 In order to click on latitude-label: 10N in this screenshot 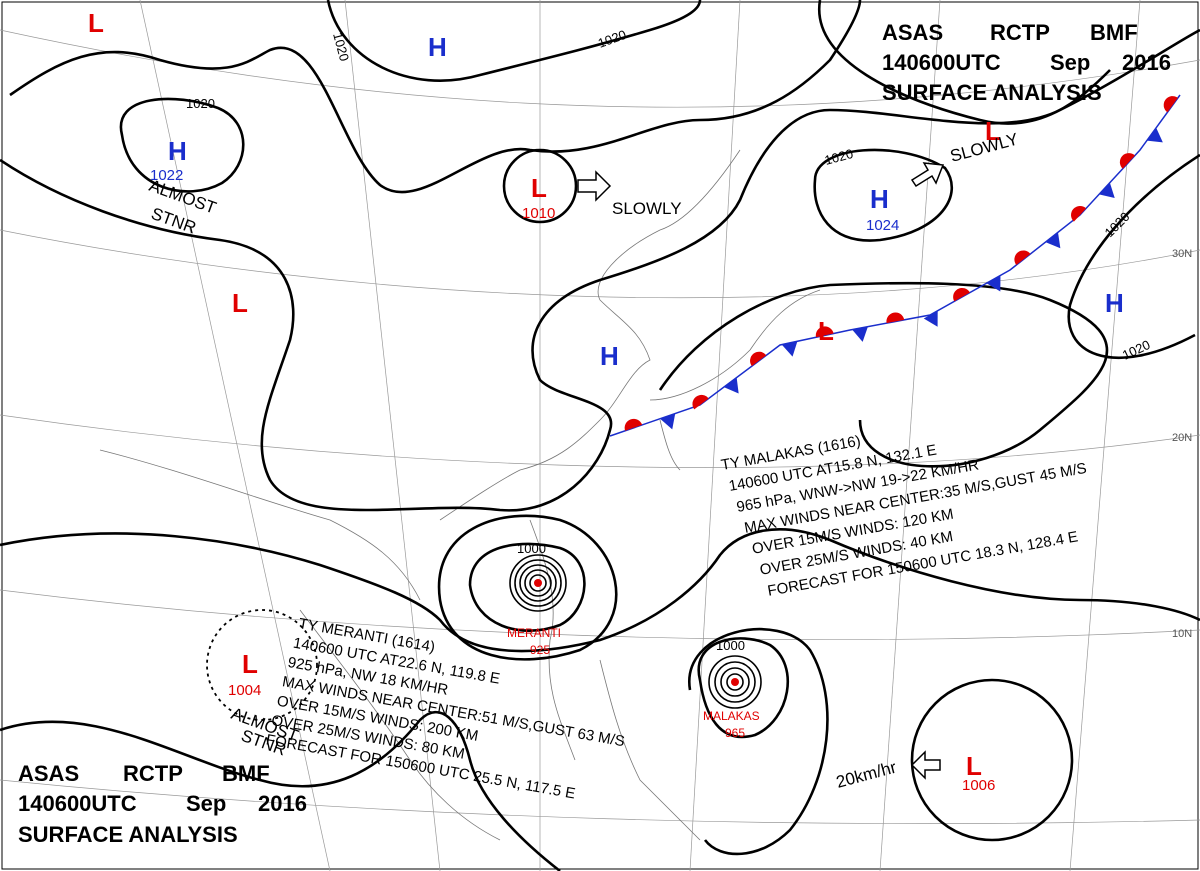, I will do `click(1182, 634)`.